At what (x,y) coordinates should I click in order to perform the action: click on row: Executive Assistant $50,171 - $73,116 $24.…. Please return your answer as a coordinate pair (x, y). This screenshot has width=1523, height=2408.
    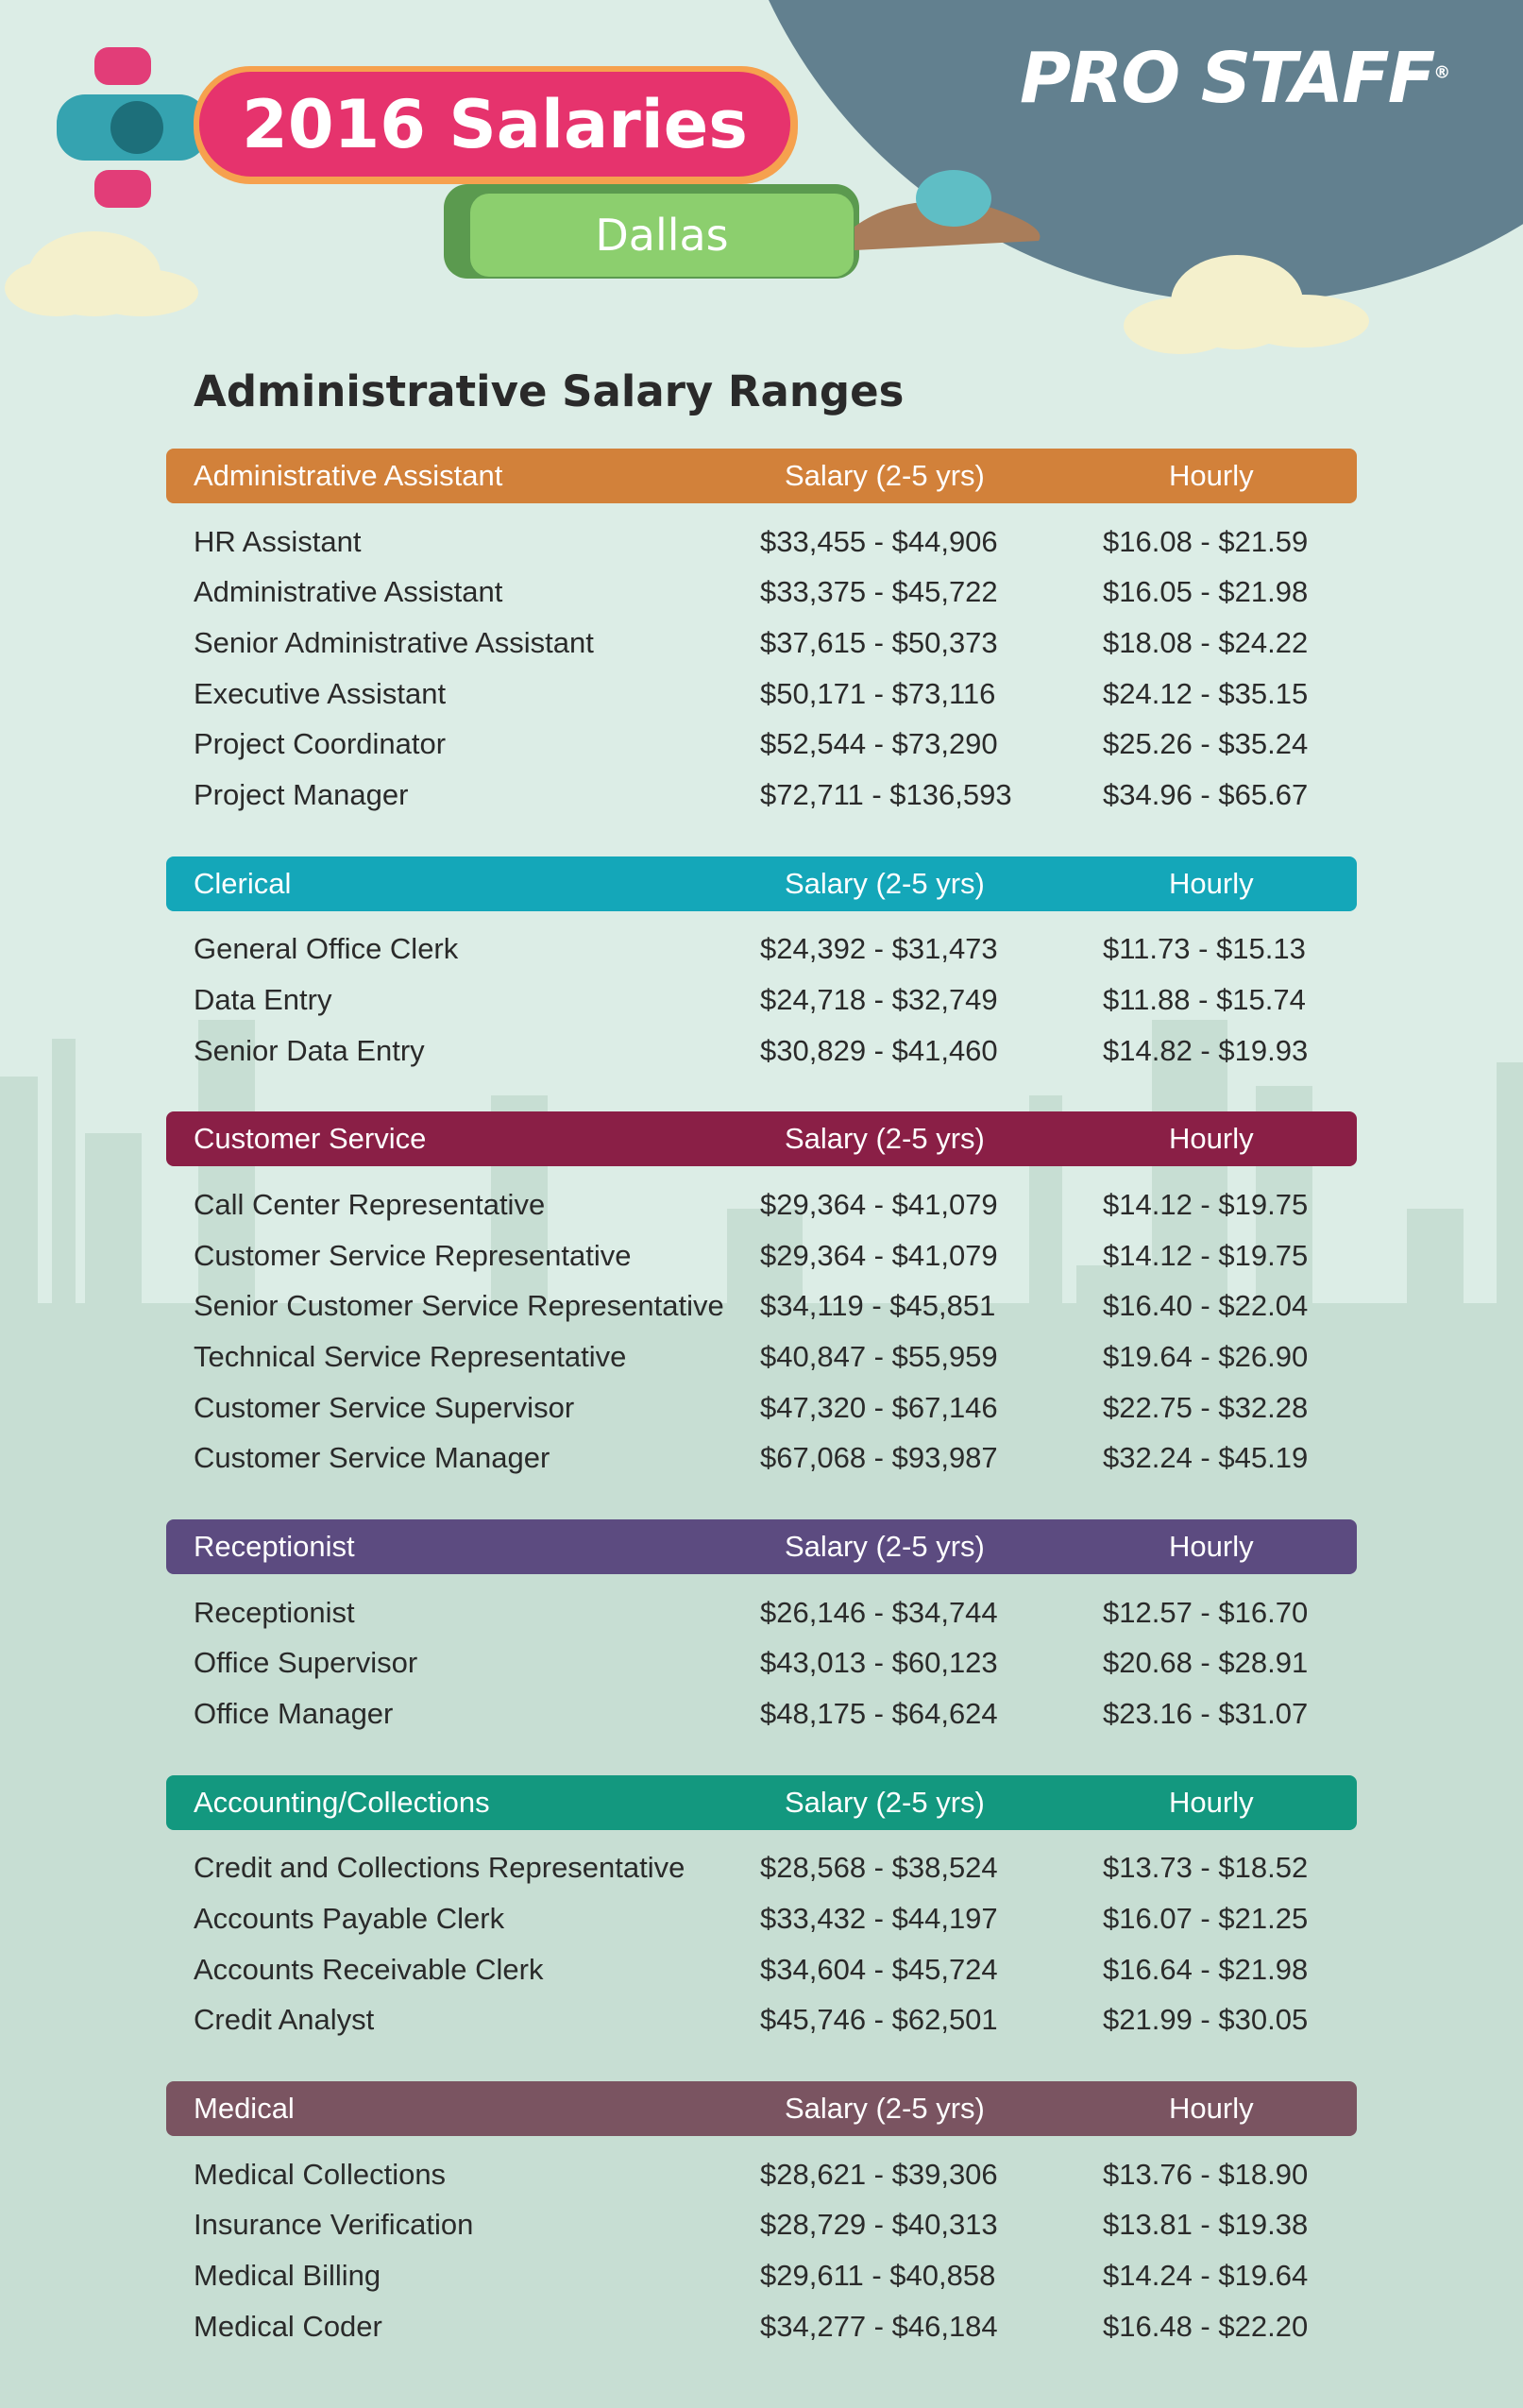
    Looking at the image, I should click on (761, 694).